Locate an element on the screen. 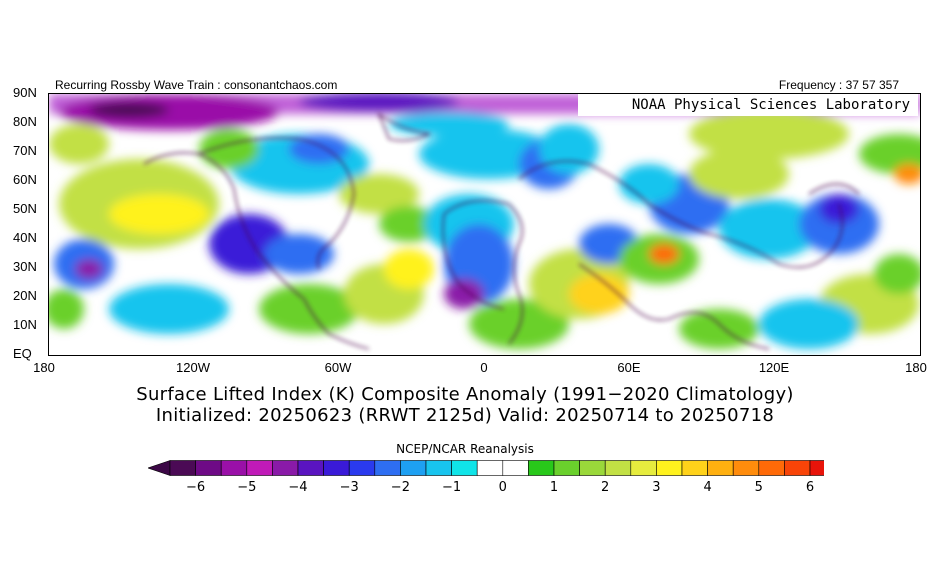  lon-label-60e: 60E is located at coordinates (629, 367).